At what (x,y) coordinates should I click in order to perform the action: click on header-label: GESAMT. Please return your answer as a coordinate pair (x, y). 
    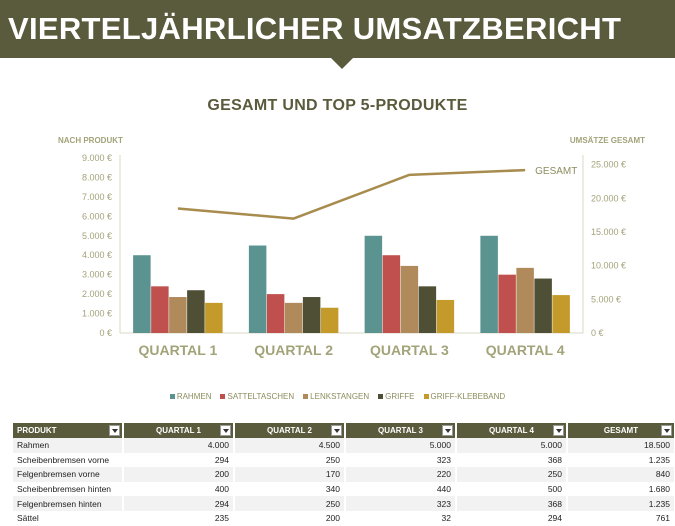
    Looking at the image, I should click on (621, 430).